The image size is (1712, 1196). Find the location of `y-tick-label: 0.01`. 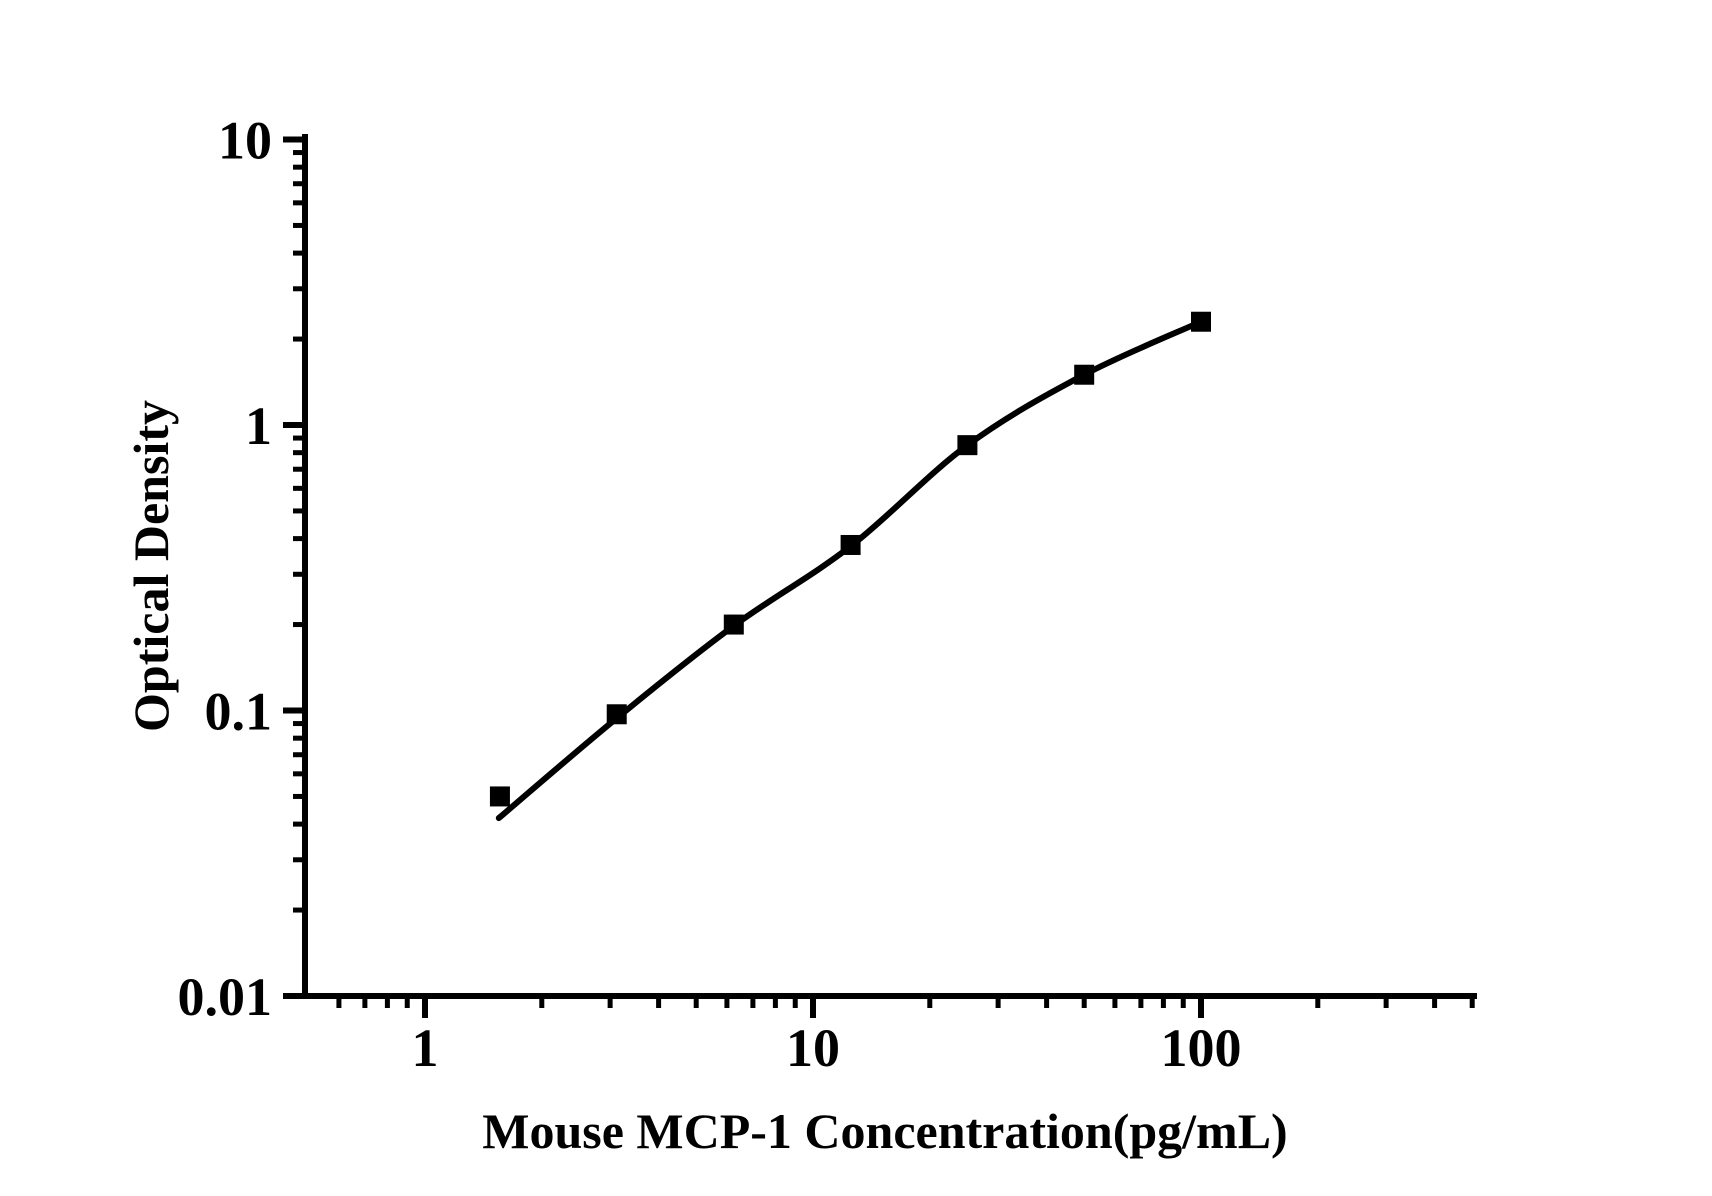

y-tick-label: 0.01 is located at coordinates (225, 997).